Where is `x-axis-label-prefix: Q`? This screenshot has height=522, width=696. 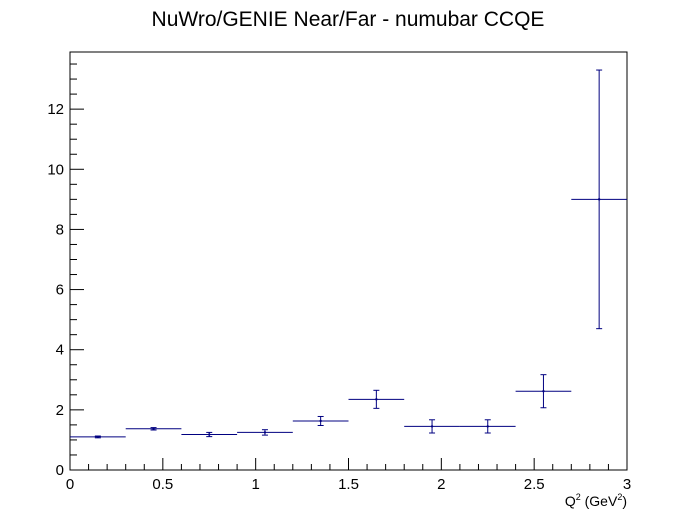
x-axis-label-prefix: Q is located at coordinates (570, 501).